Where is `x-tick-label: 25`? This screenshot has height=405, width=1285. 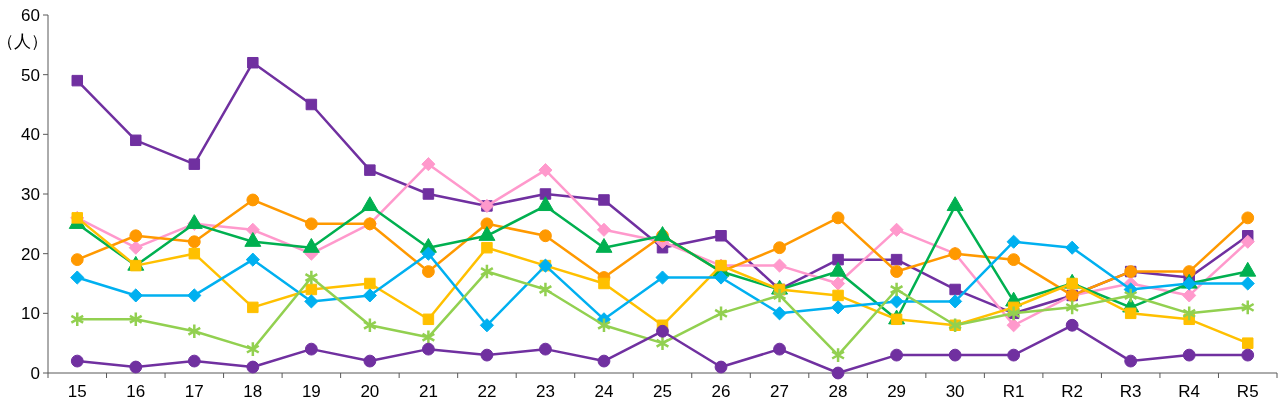 x-tick-label: 25 is located at coordinates (662, 391).